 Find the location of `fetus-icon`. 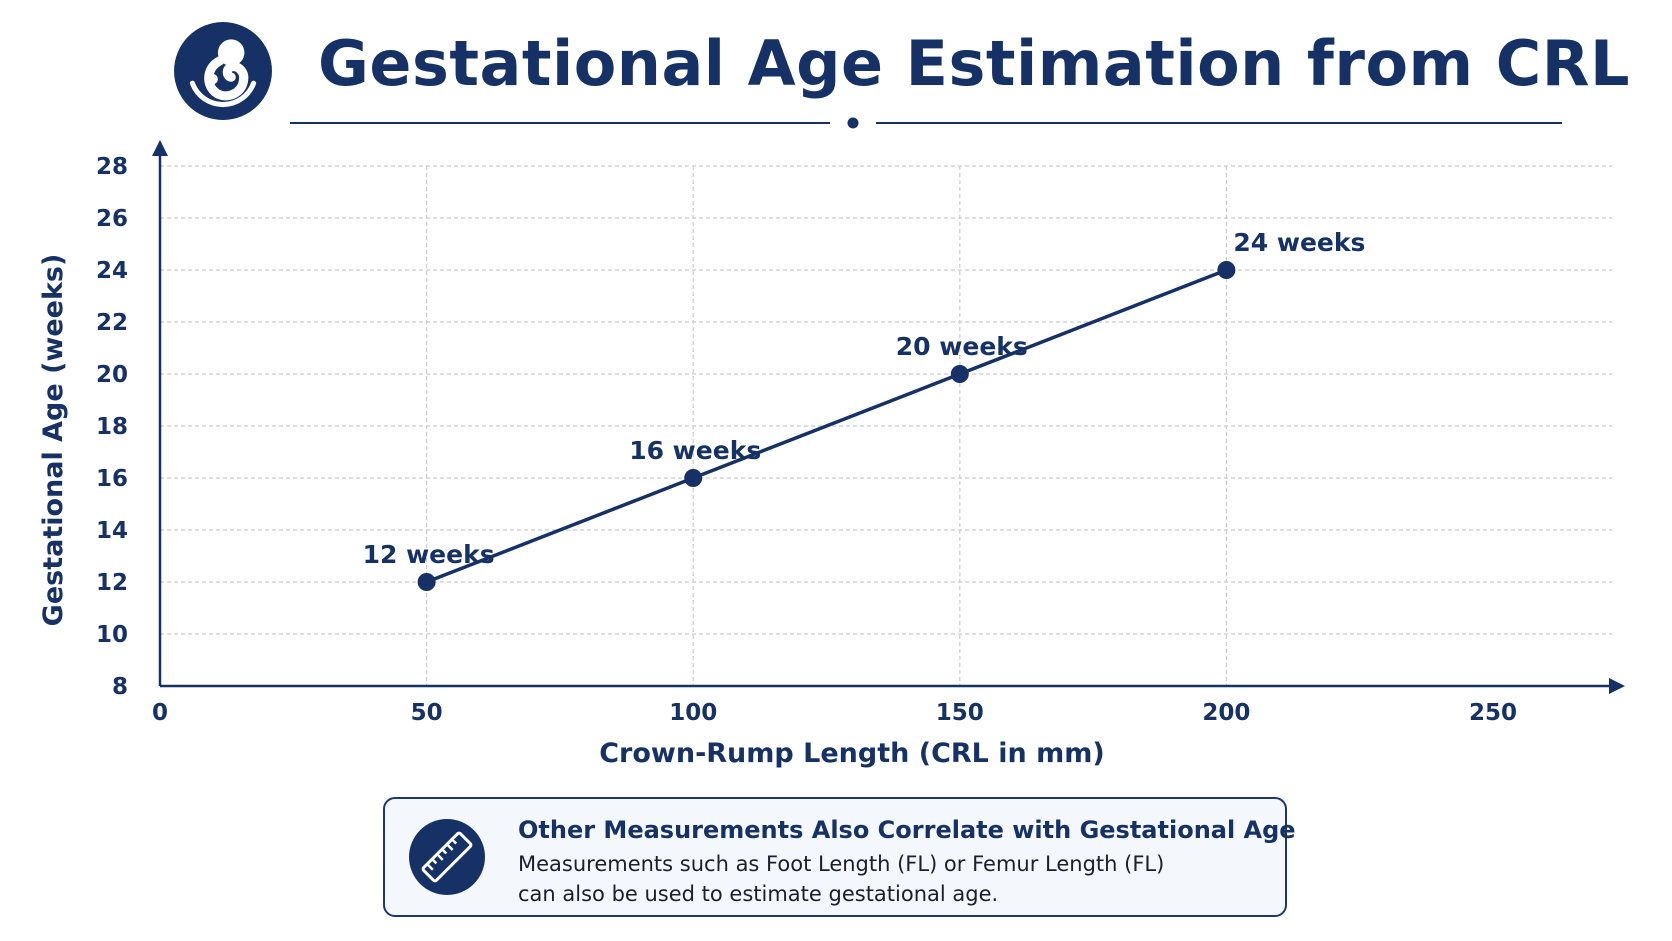

fetus-icon is located at coordinates (223, 71).